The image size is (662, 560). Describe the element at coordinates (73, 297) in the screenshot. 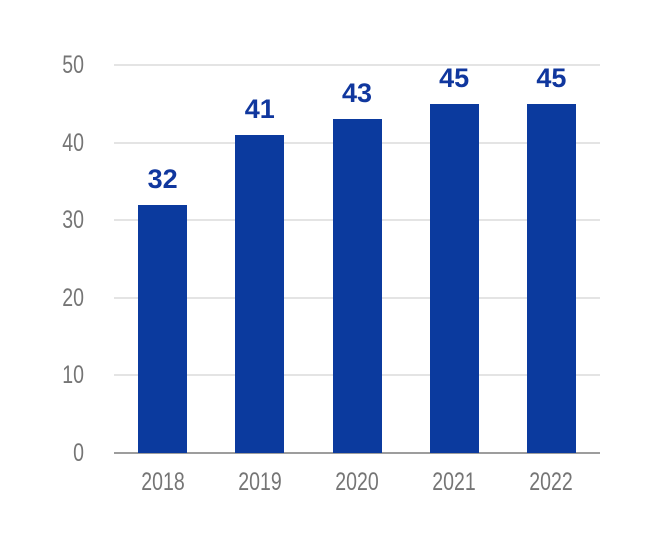

I see `y-tick-label: 20` at that location.